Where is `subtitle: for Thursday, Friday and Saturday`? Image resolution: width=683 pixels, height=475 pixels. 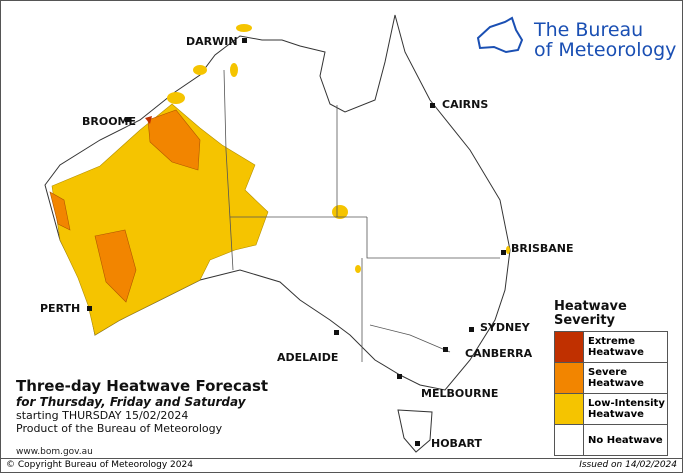
subtitle: for Thursday, Friday and Saturday is located at coordinates (131, 402).